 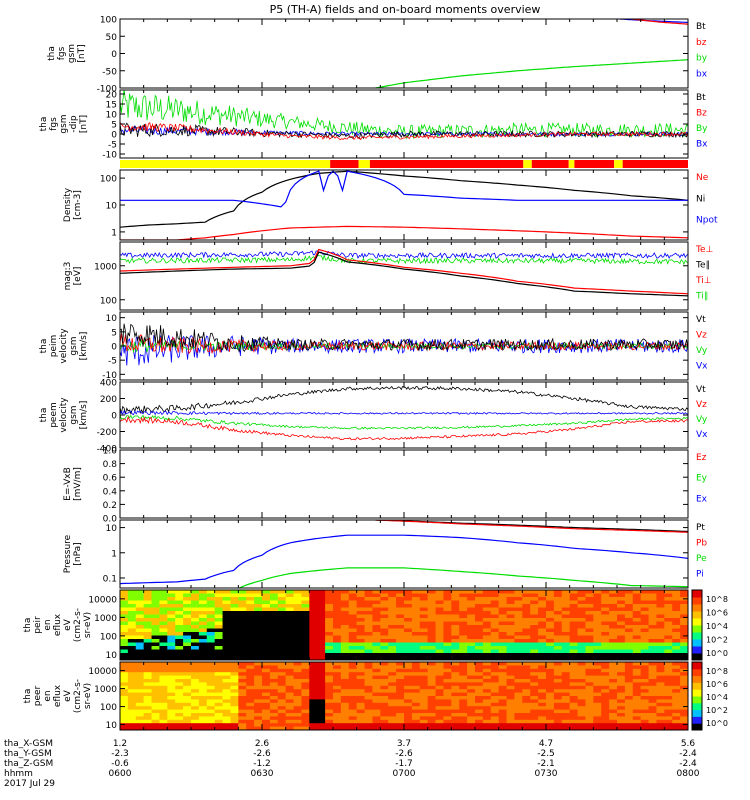 I want to click on series-line-Vz, so click(x=404, y=428).